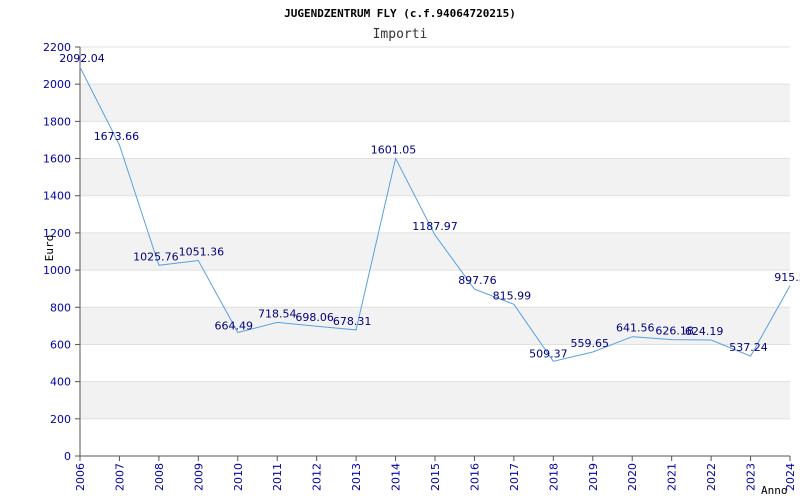 The height and width of the screenshot is (500, 800). What do you see at coordinates (593, 477) in the screenshot?
I see `x-tick-label: 2019` at bounding box center [593, 477].